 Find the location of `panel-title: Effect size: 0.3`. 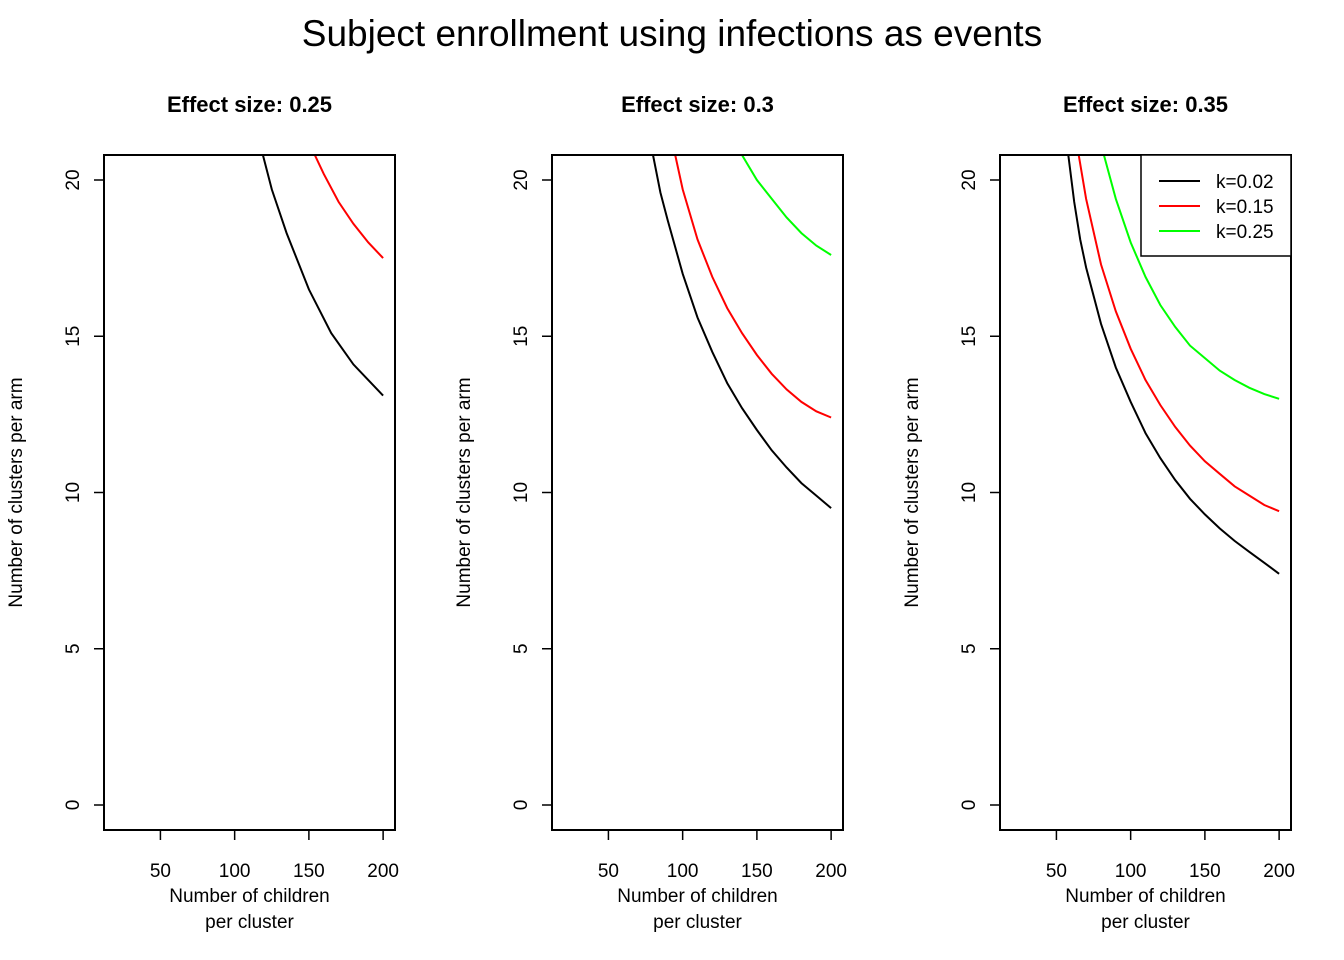

panel-title: Effect size: 0.3 is located at coordinates (697, 104).